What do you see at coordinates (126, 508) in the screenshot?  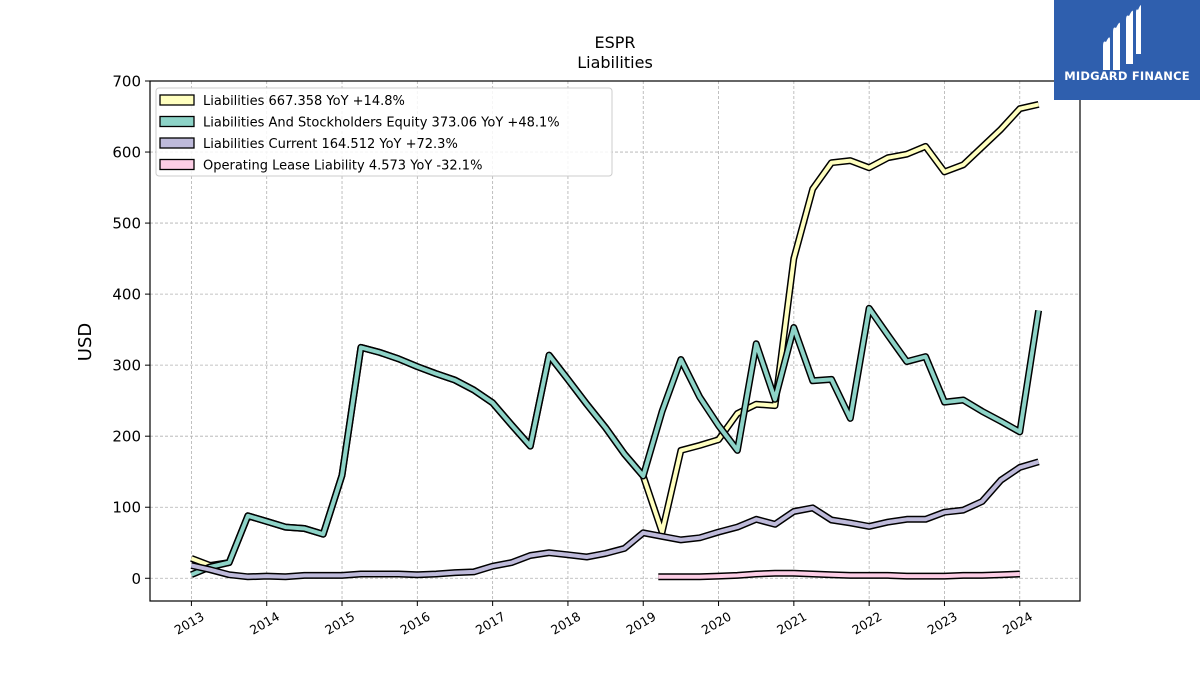 I see `y-tick-label: 100` at bounding box center [126, 508].